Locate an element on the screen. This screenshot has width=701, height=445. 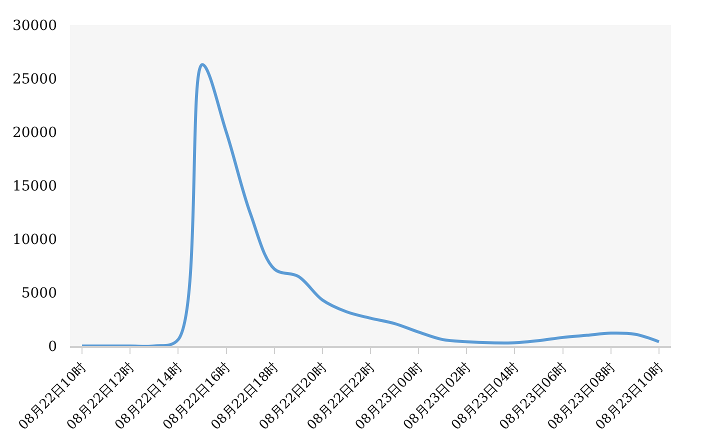
y-tick-label: 25000 is located at coordinates (34, 79).